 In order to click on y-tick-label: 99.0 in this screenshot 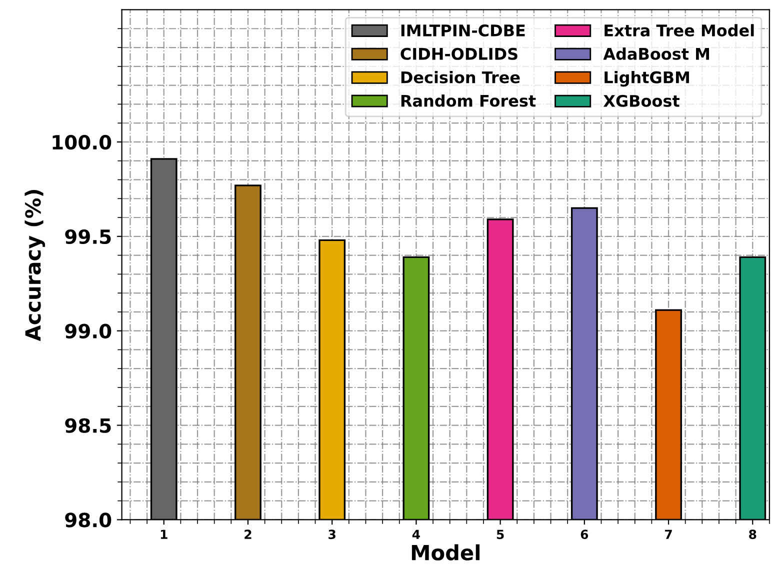, I will do `click(88, 331)`.